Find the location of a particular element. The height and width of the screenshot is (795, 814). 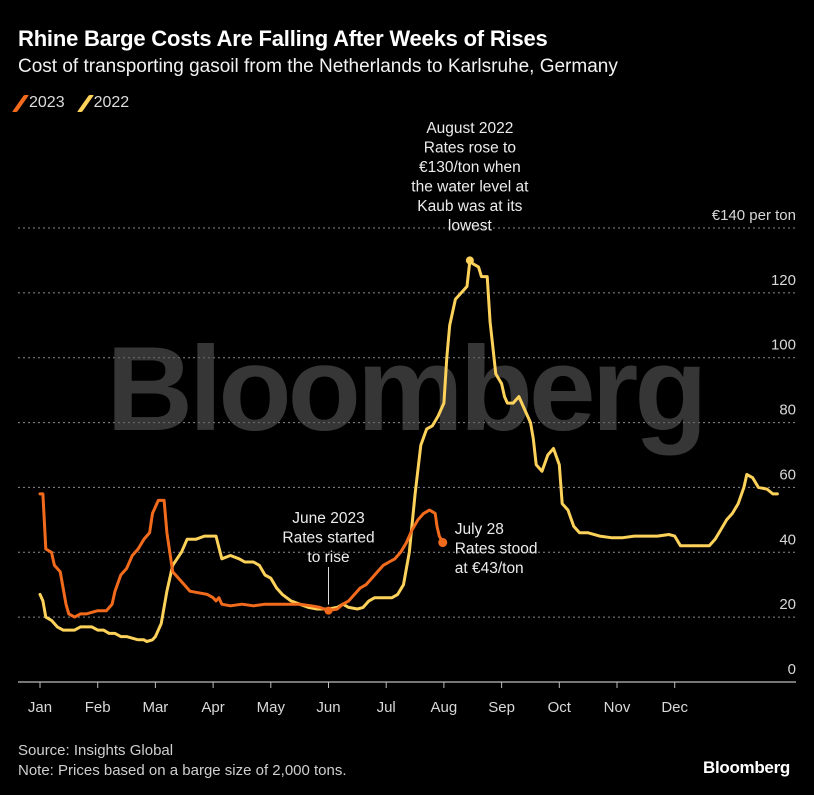

x-tick-label: Aug is located at coordinates (444, 707).